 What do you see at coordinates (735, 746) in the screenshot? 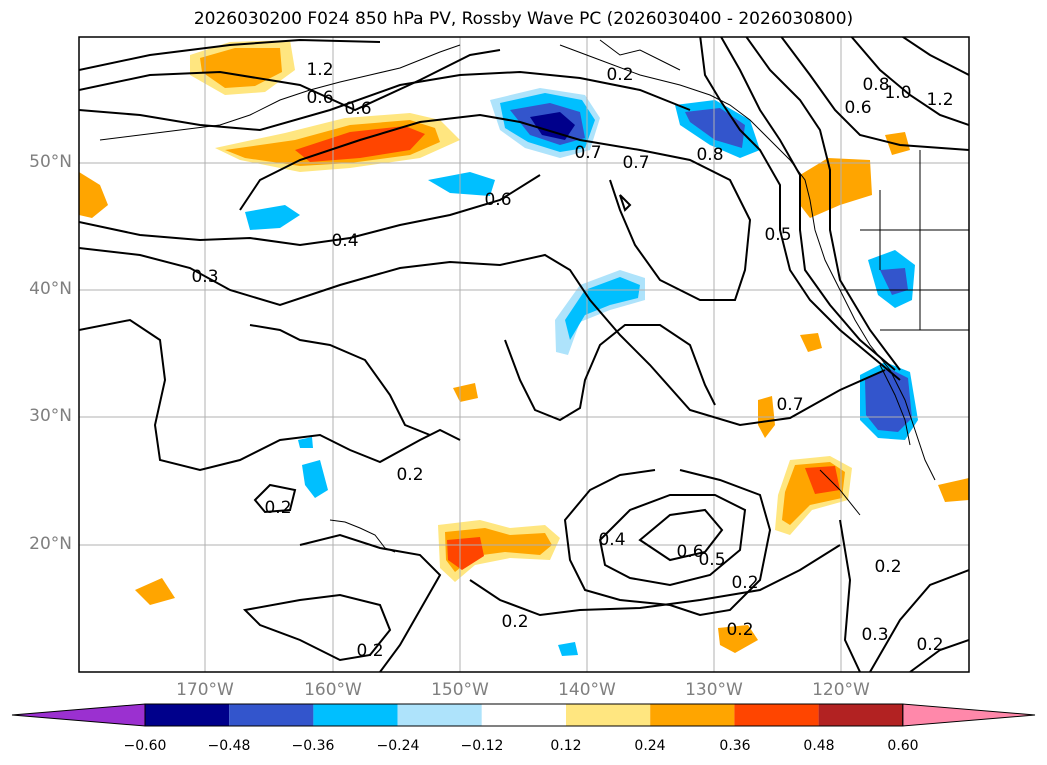
I see `colorbar-tick-label: 0.36` at bounding box center [735, 746].